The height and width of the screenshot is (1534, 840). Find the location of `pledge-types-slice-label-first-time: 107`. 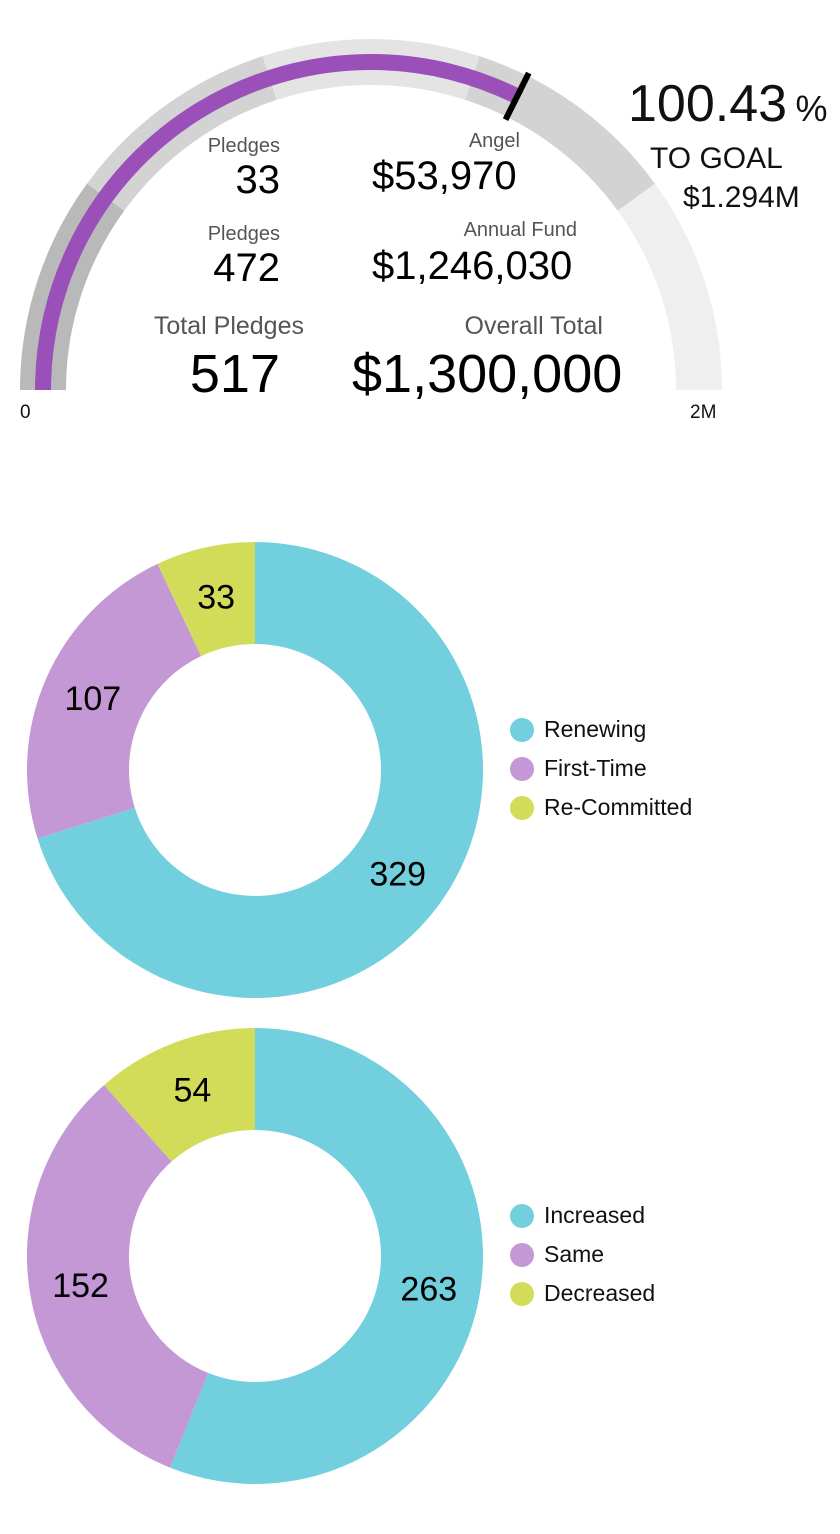

pledge-types-slice-label-first-time: 107 is located at coordinates (92, 699).